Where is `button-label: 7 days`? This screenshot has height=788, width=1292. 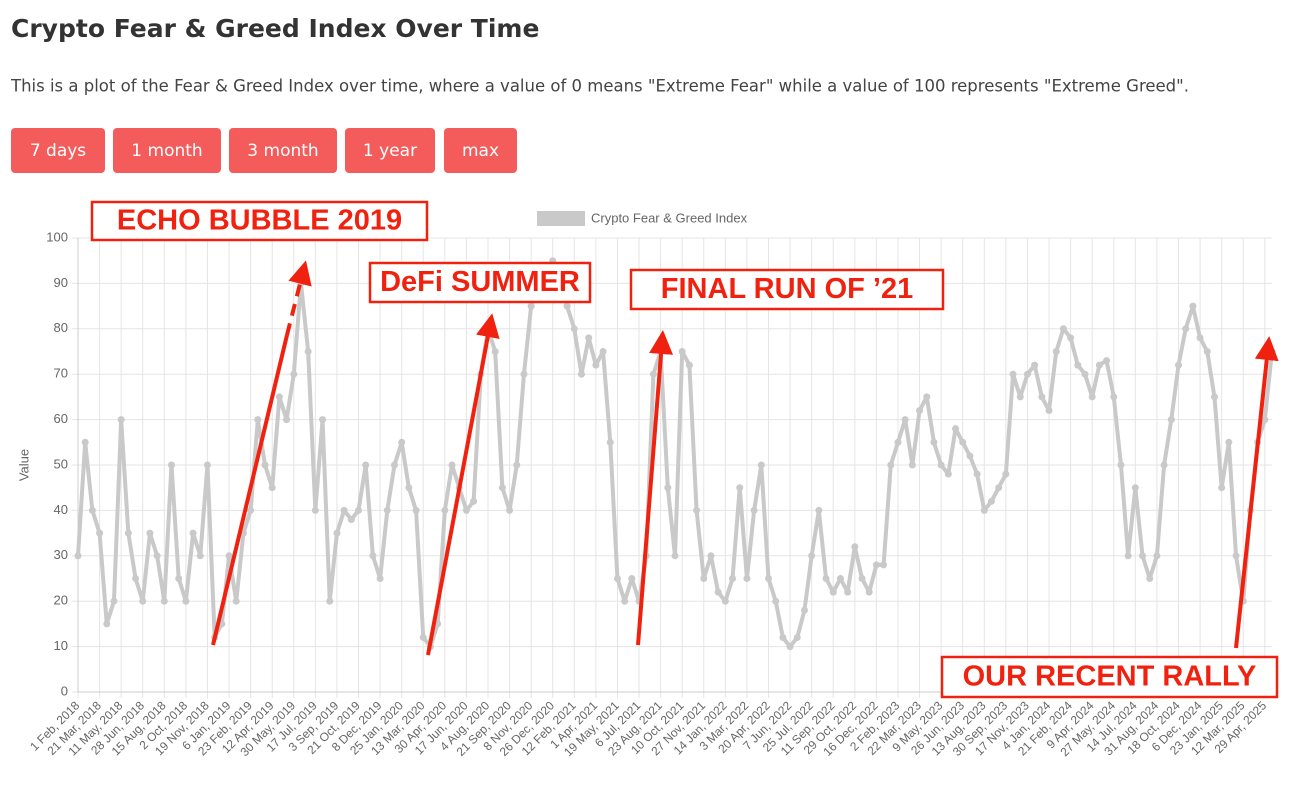
button-label: 7 days is located at coordinates (58, 151).